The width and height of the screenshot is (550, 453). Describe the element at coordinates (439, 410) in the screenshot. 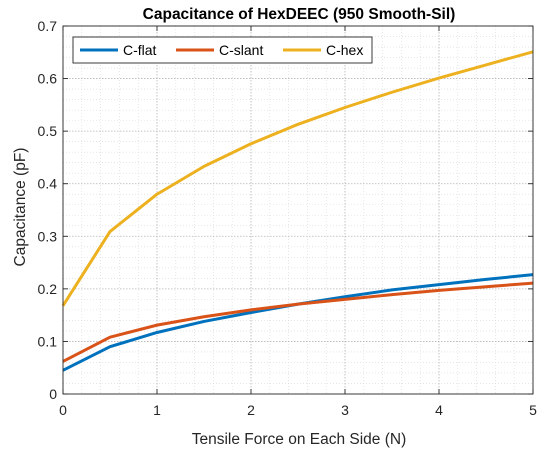

I see `x-tick-label: 4` at that location.